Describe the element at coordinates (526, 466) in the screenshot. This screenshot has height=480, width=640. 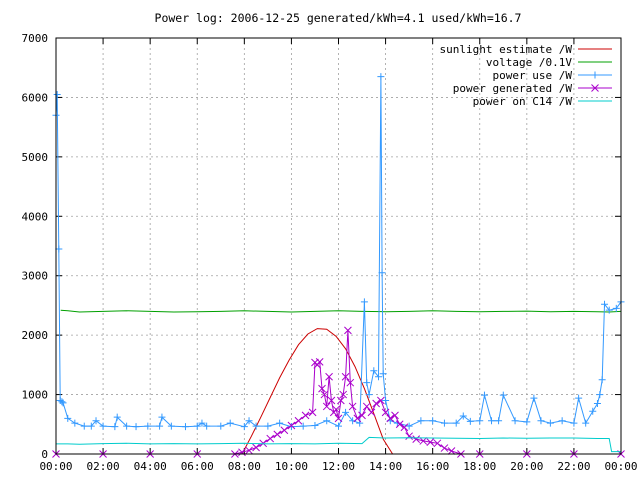
I see `x-tick-label: 20:00` at that location.